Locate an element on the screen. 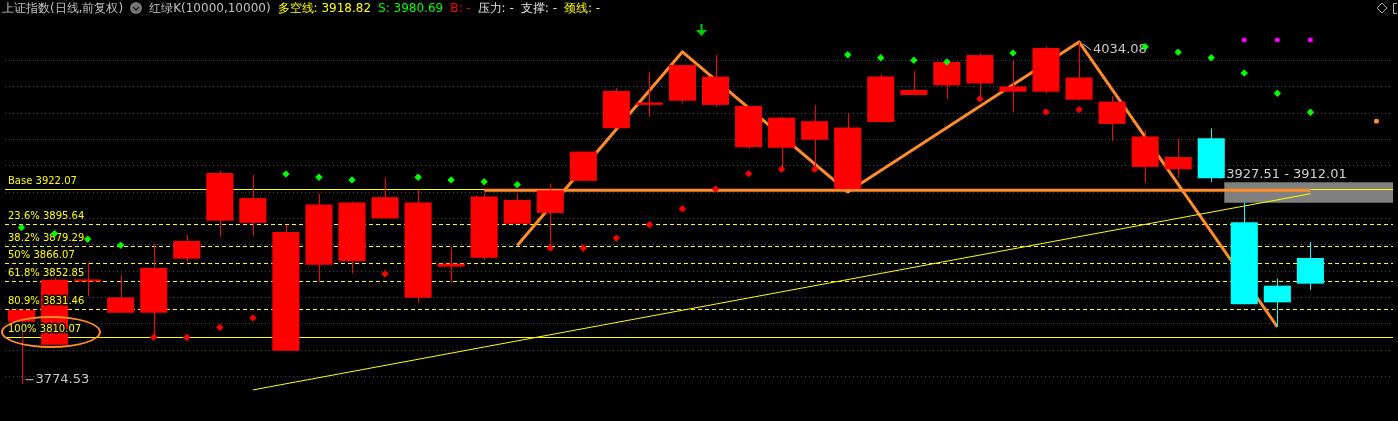  ref-line-label: 23.6% 3895.64 is located at coordinates (46, 216).